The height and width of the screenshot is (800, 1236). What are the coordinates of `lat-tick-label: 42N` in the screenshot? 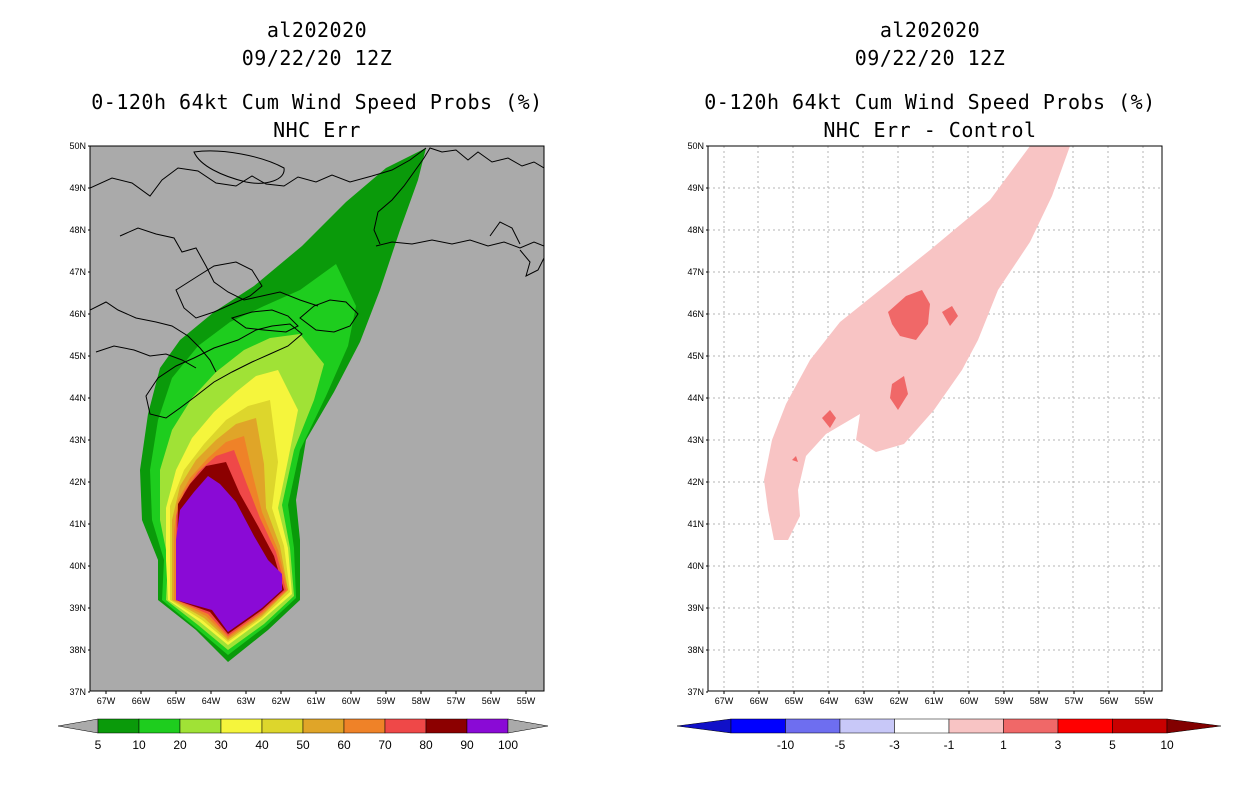 It's located at (77, 482).